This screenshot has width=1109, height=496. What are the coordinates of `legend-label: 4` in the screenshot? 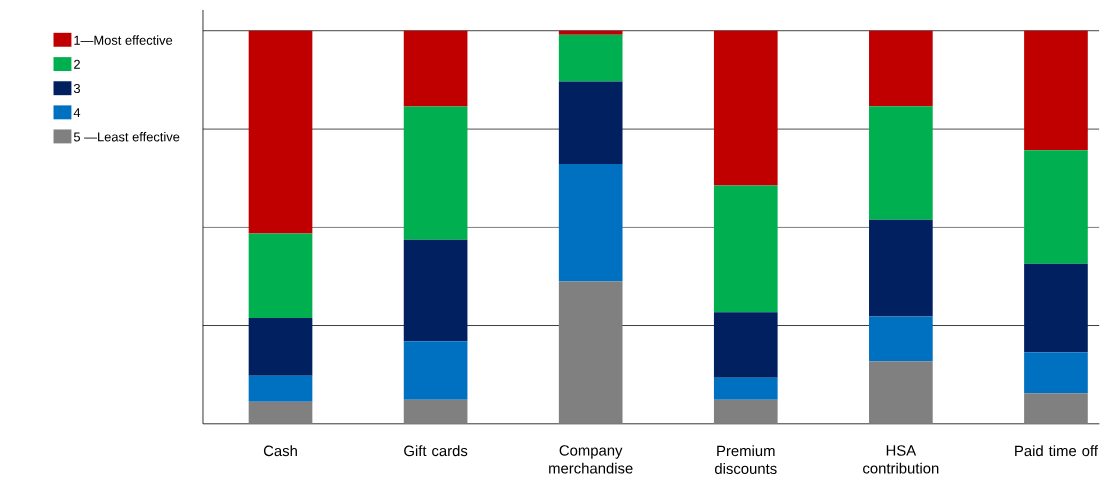 It's located at (77, 112).